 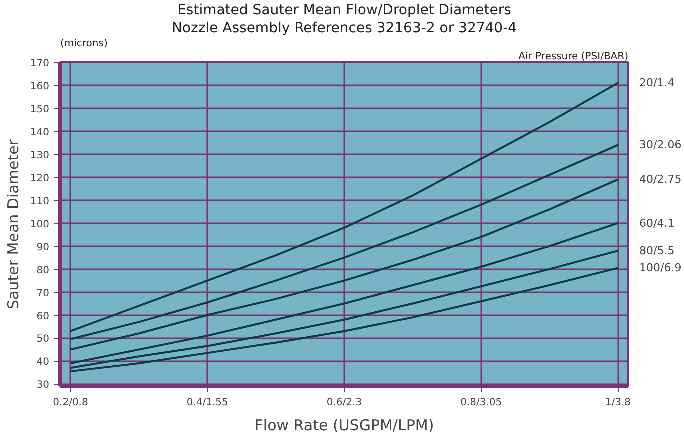 What do you see at coordinates (43, 294) in the screenshot?
I see `y-tick-label: 70` at bounding box center [43, 294].